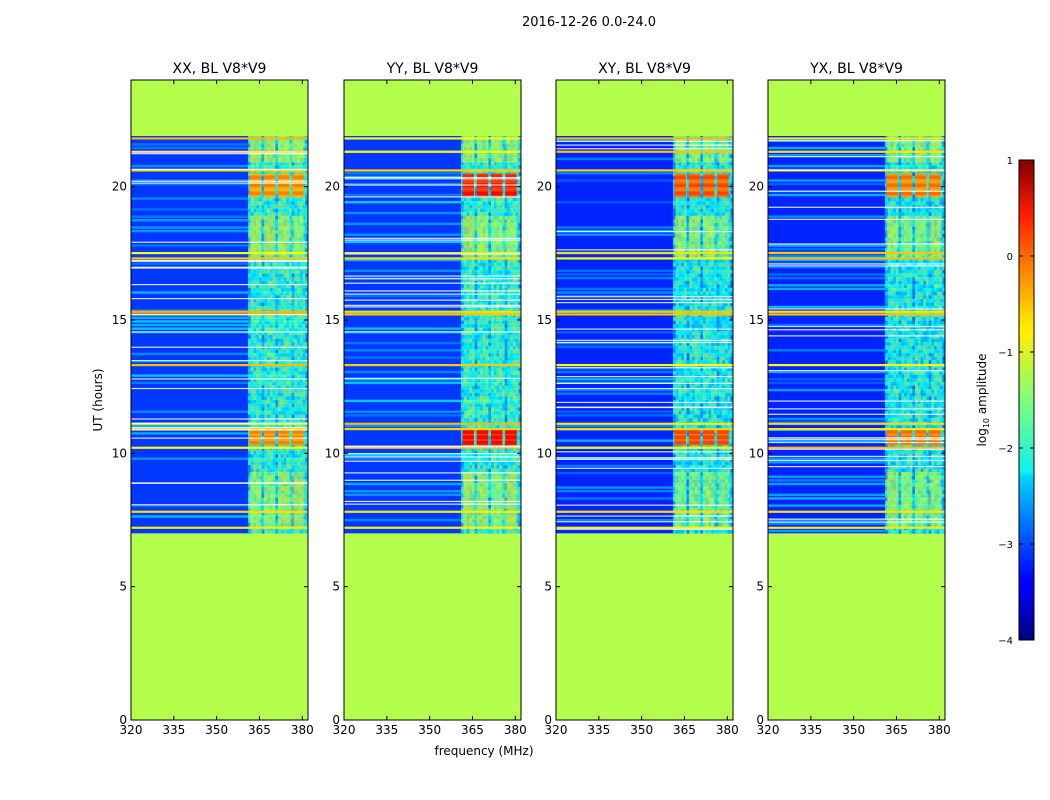  Describe the element at coordinates (131, 730) in the screenshot. I see `x-tick-label: 320` at that location.